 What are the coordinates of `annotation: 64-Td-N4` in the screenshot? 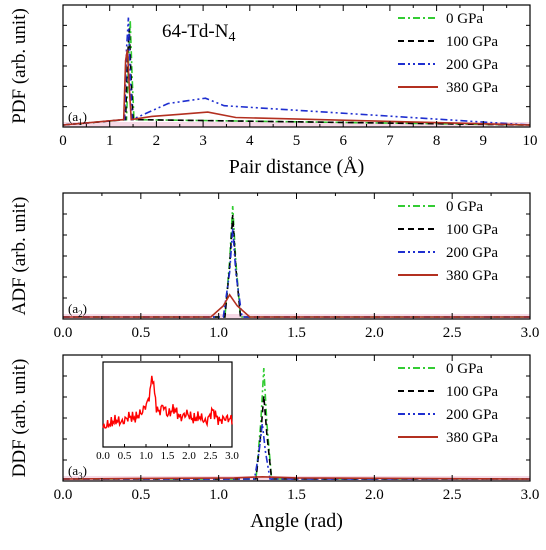 It's located at (198, 33).